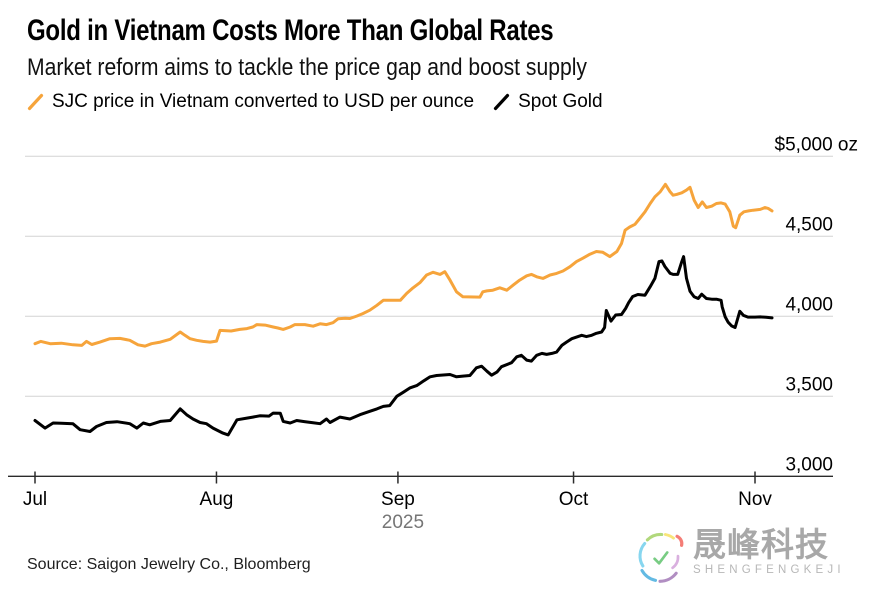  Describe the element at coordinates (809, 304) in the screenshot. I see `y-axis-label: 4,000` at that location.